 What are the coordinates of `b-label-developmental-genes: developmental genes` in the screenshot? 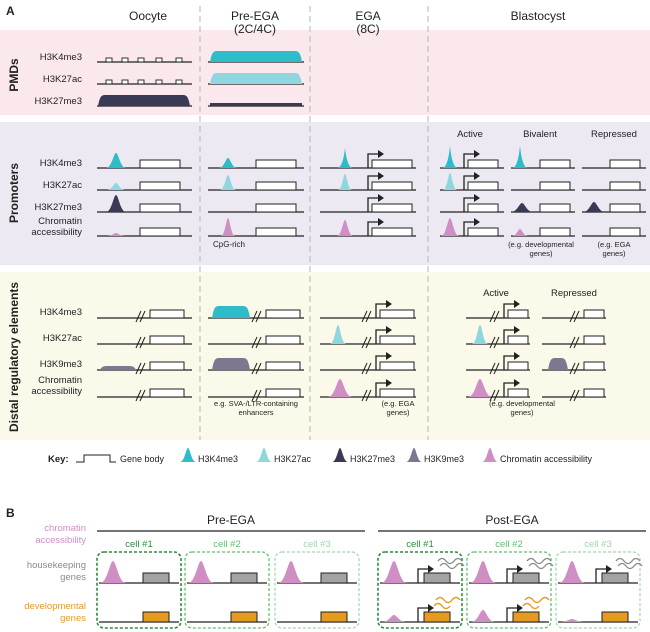 It's located at (55, 612).